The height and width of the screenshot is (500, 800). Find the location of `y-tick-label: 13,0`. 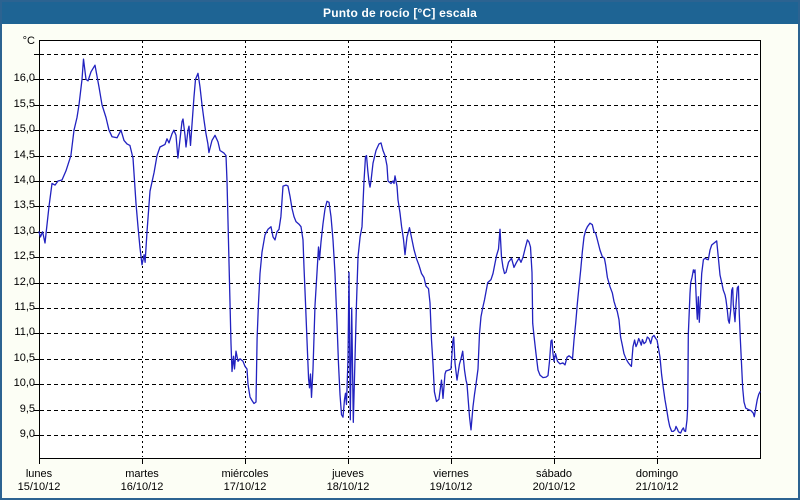

y-tick-label: 13,0 is located at coordinates (24, 230).